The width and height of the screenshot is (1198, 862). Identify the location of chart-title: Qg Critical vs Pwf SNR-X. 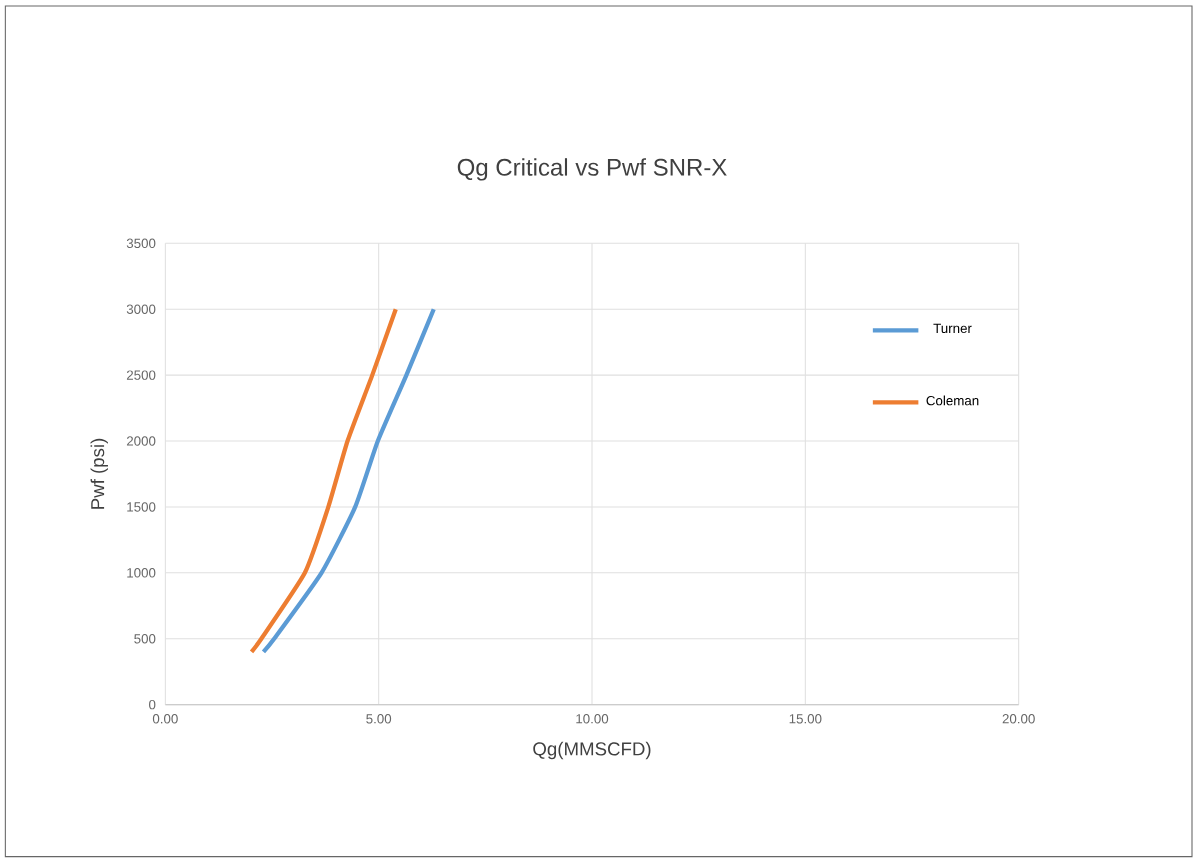
(592, 169).